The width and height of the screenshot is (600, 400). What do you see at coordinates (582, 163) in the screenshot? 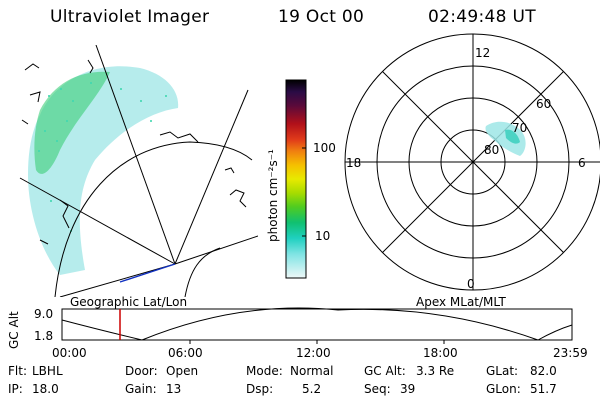
I see `mlt-label-6: 6` at bounding box center [582, 163].